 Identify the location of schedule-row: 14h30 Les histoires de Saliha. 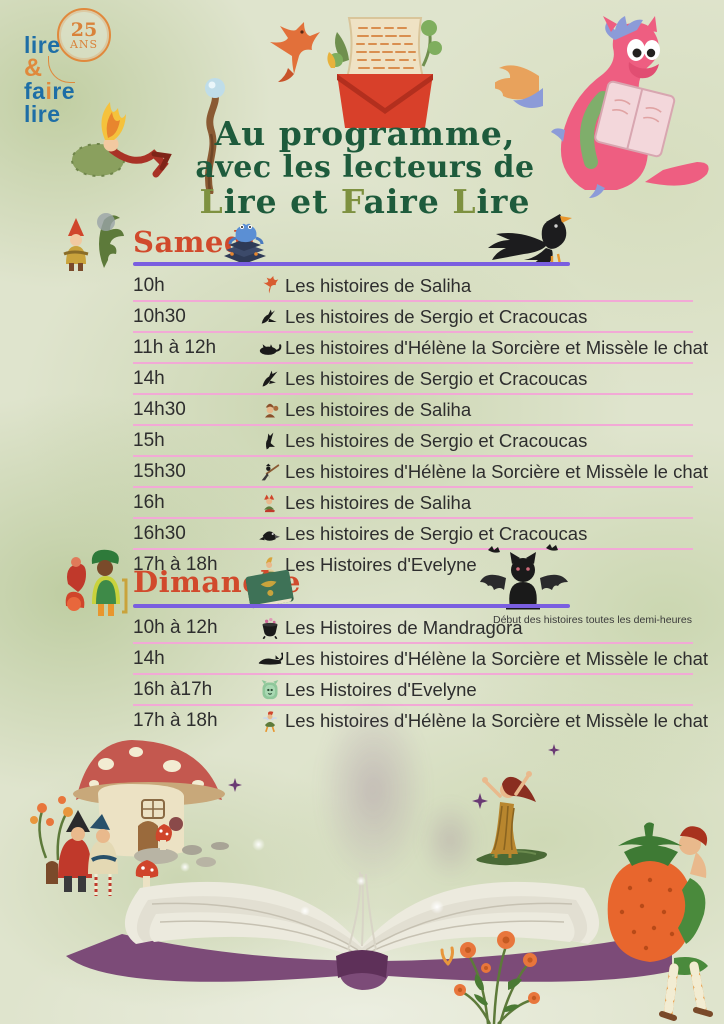
(413, 410).